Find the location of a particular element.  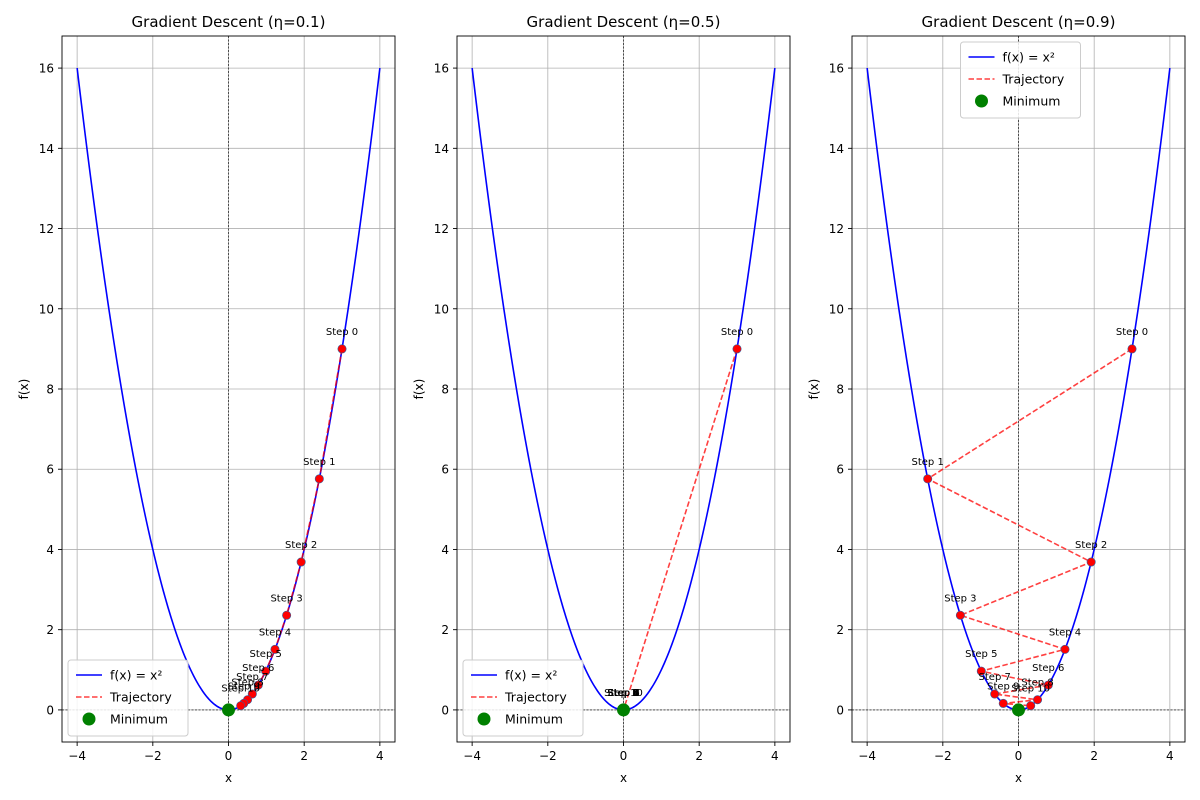

legend: f(x) = x² Trajectory Minimum is located at coordinates (523, 698).